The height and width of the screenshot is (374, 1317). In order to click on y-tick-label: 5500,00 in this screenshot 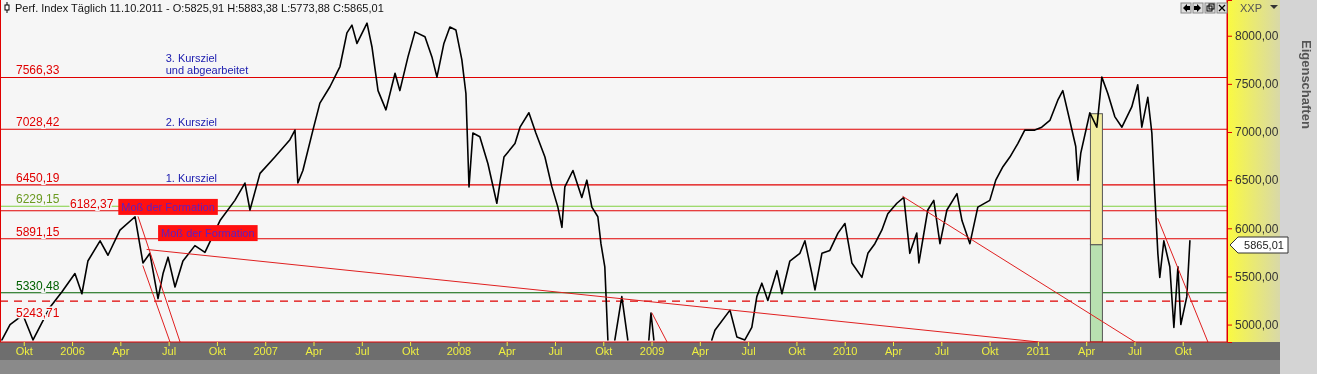, I will do `click(1257, 276)`.